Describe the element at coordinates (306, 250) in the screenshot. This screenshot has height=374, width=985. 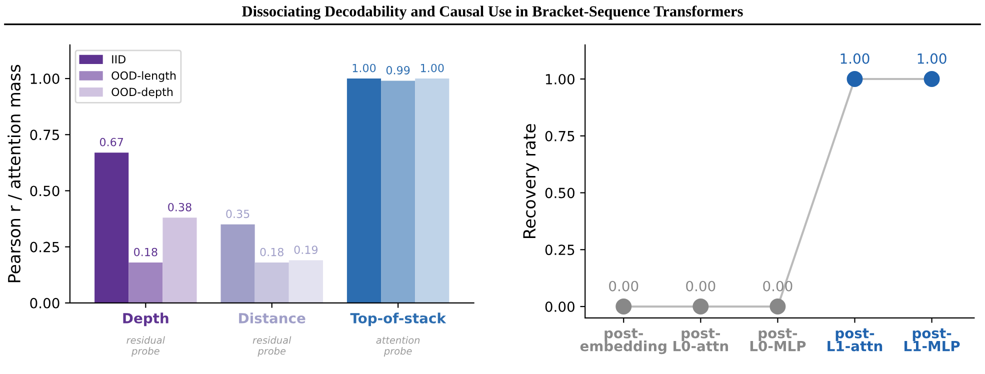
I see `data-label: 0.19` at that location.